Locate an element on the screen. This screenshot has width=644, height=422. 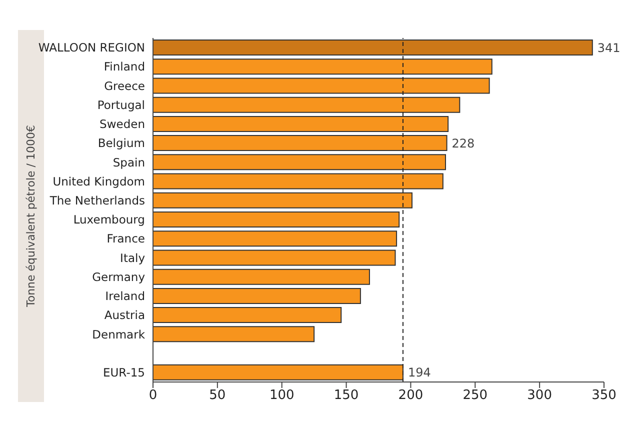
x-tick-label: 250 is located at coordinates (475, 396).